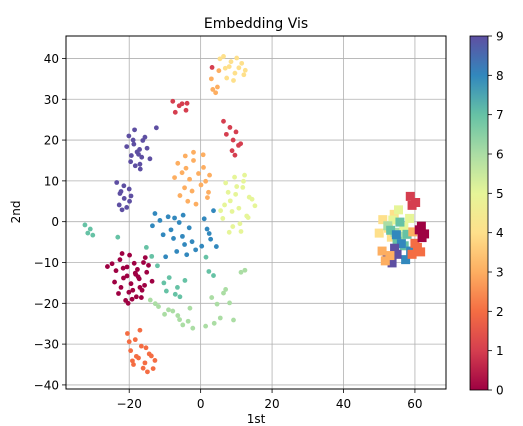 This screenshot has width=523, height=426. I want to click on y-tick-label: 0, so click(55, 222).